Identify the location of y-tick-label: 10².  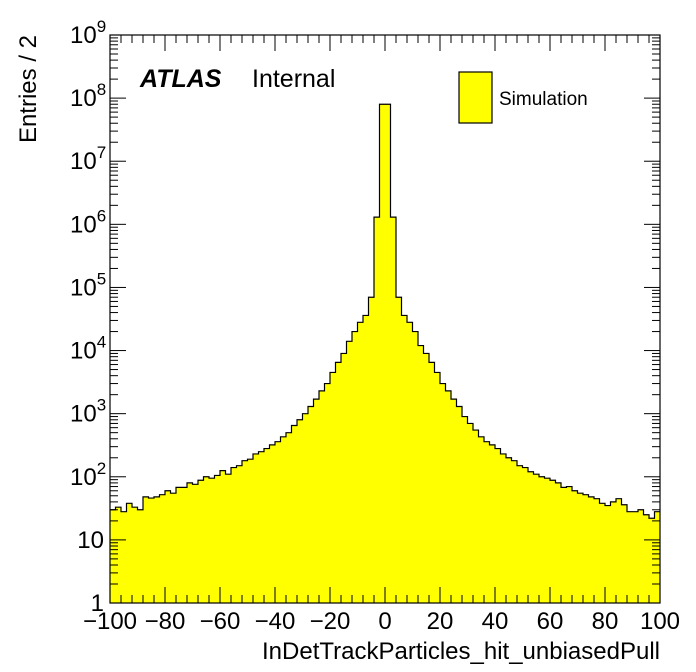
(88, 475).